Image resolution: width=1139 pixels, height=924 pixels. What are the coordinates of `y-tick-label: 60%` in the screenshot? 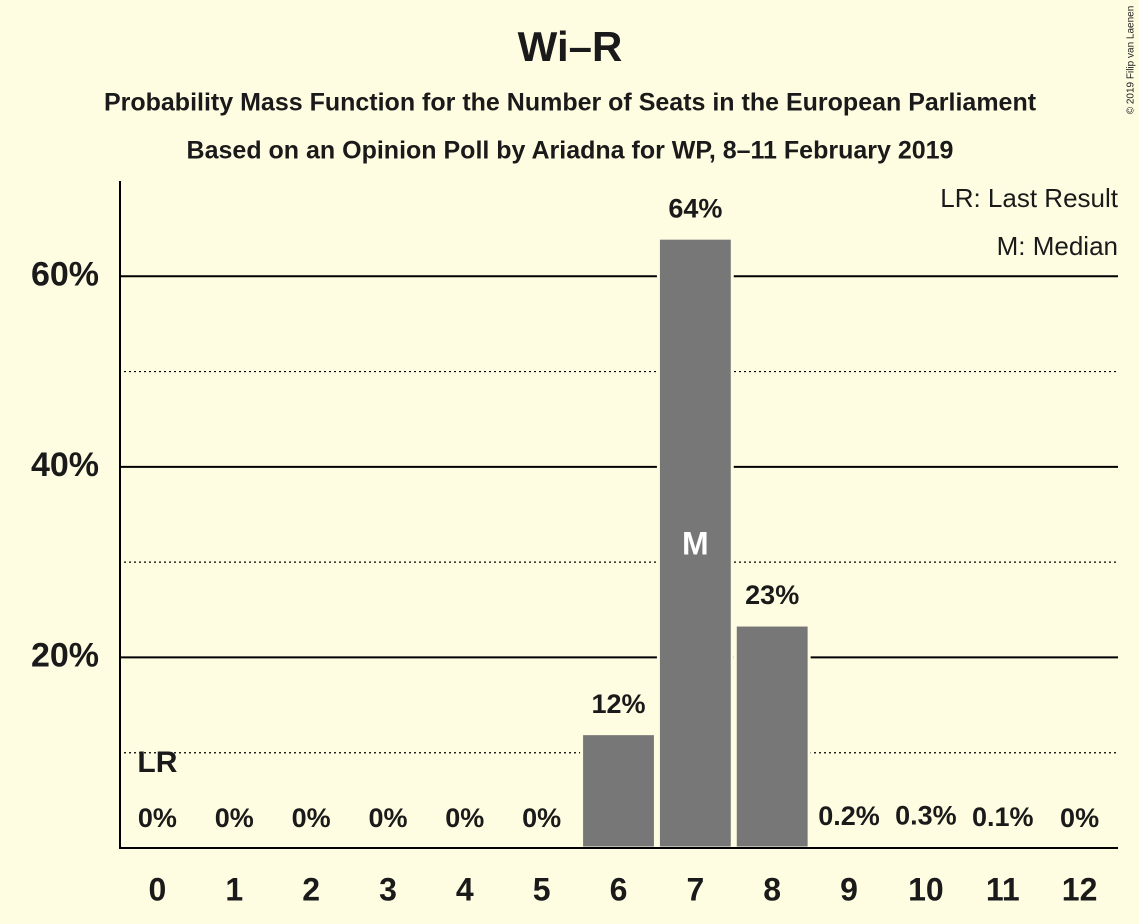 It's located at (65, 274).